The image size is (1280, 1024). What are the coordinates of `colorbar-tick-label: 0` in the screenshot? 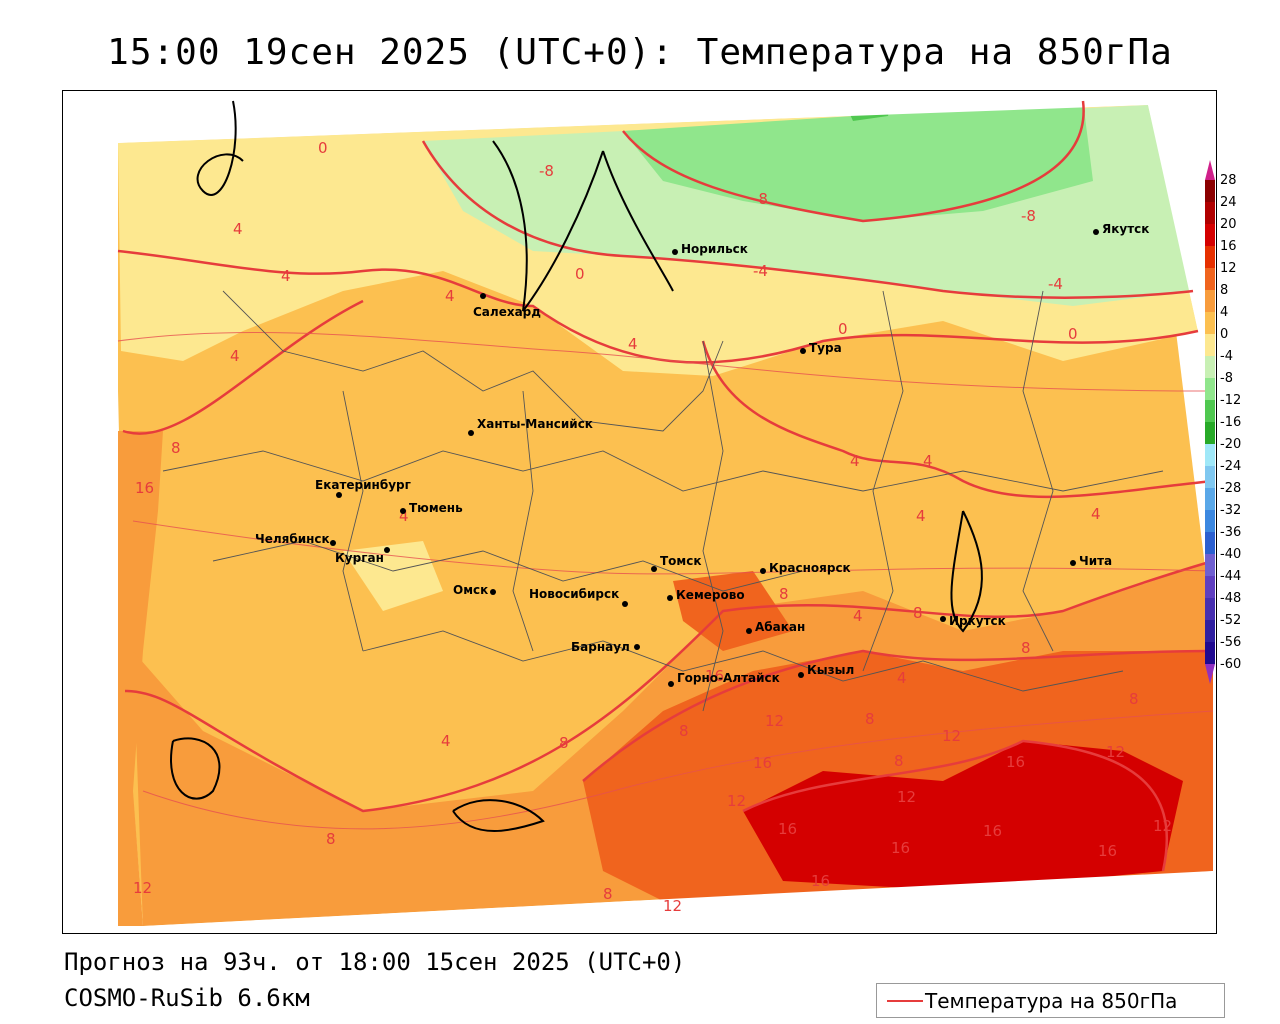 It's located at (1224, 334).